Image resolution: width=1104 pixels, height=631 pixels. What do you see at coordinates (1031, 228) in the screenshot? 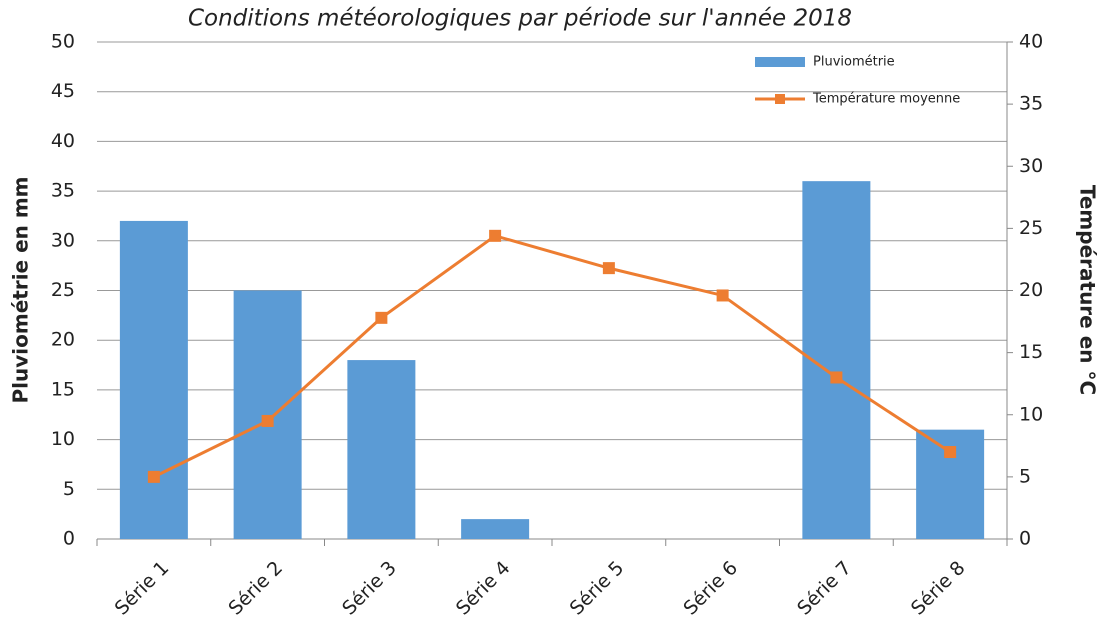
I see `y2-tick-label: 25` at bounding box center [1031, 228].